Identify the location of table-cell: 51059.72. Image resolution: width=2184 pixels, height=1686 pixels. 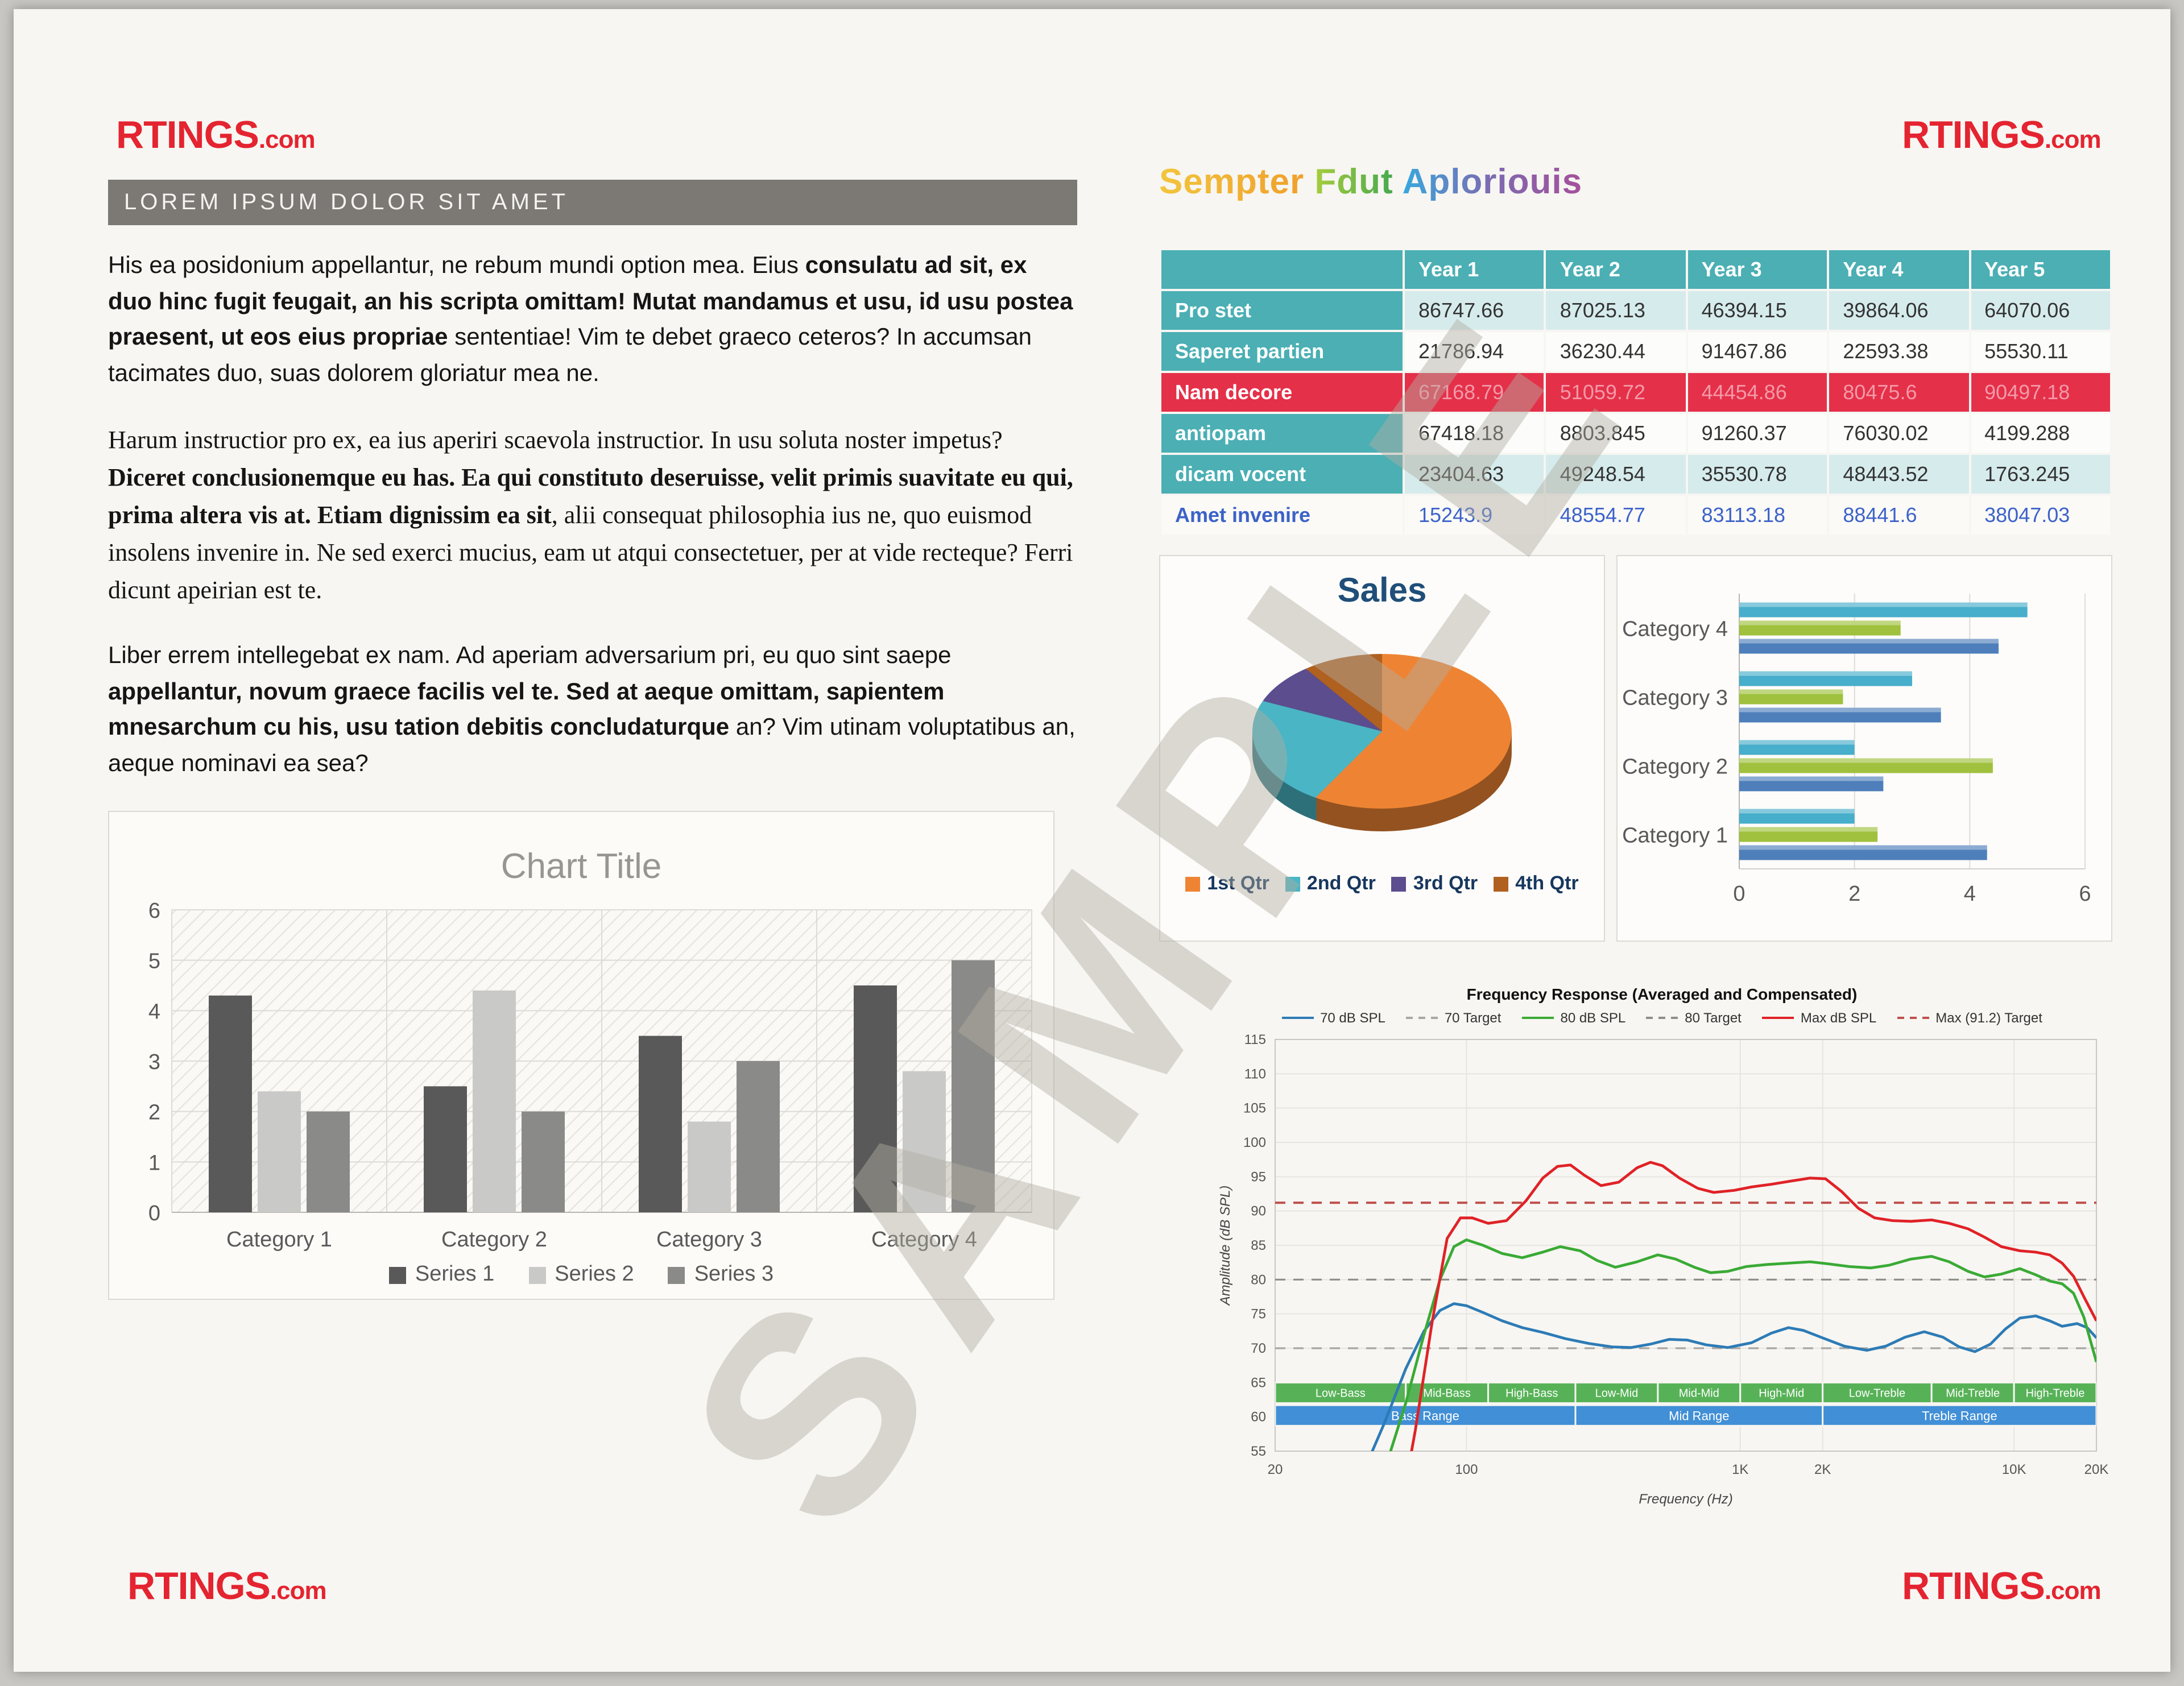
(1616, 392).